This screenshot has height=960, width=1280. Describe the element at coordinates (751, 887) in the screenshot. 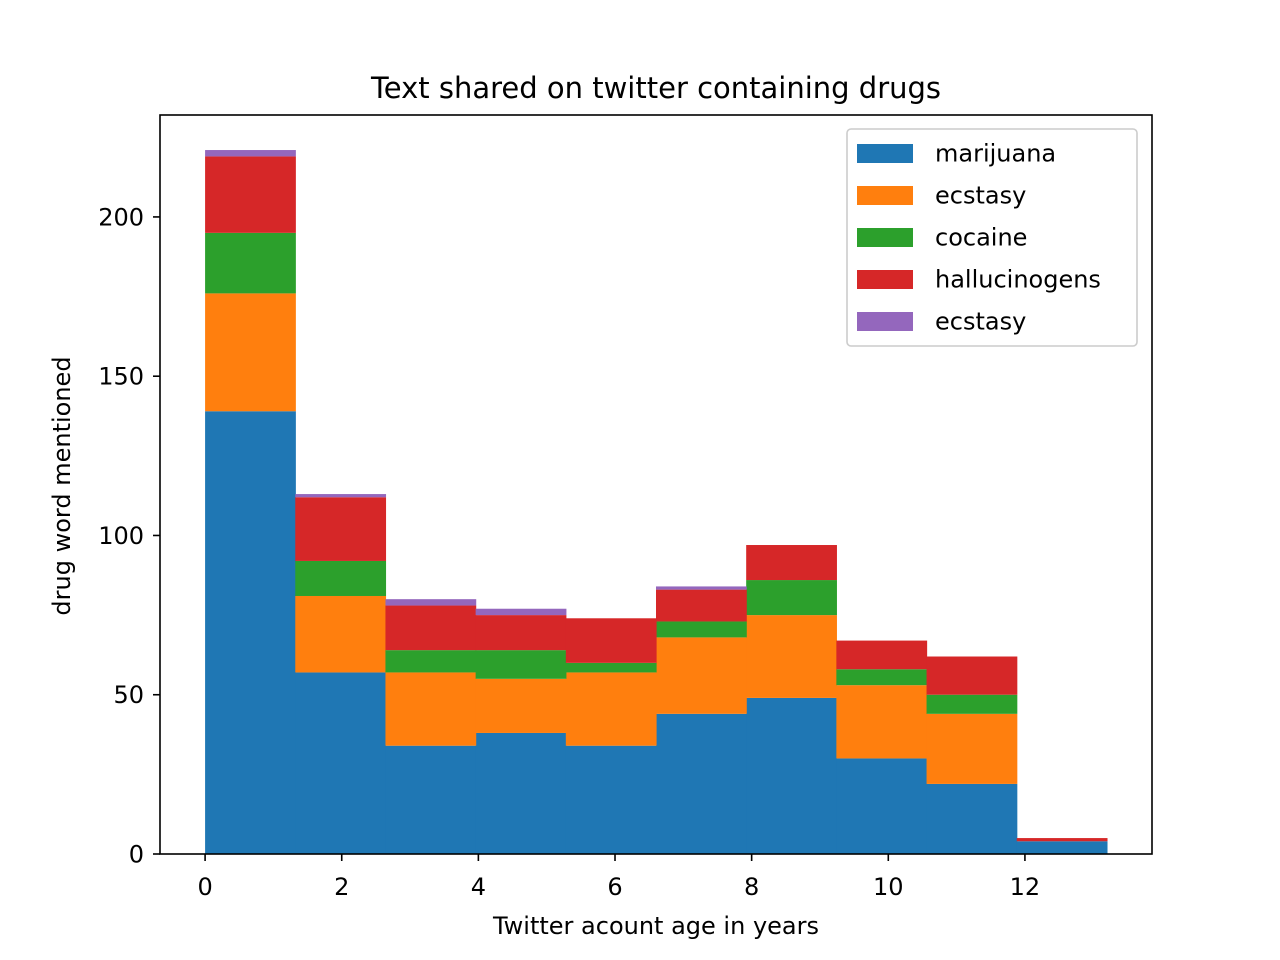

I see `x-tick-label: 8` at that location.